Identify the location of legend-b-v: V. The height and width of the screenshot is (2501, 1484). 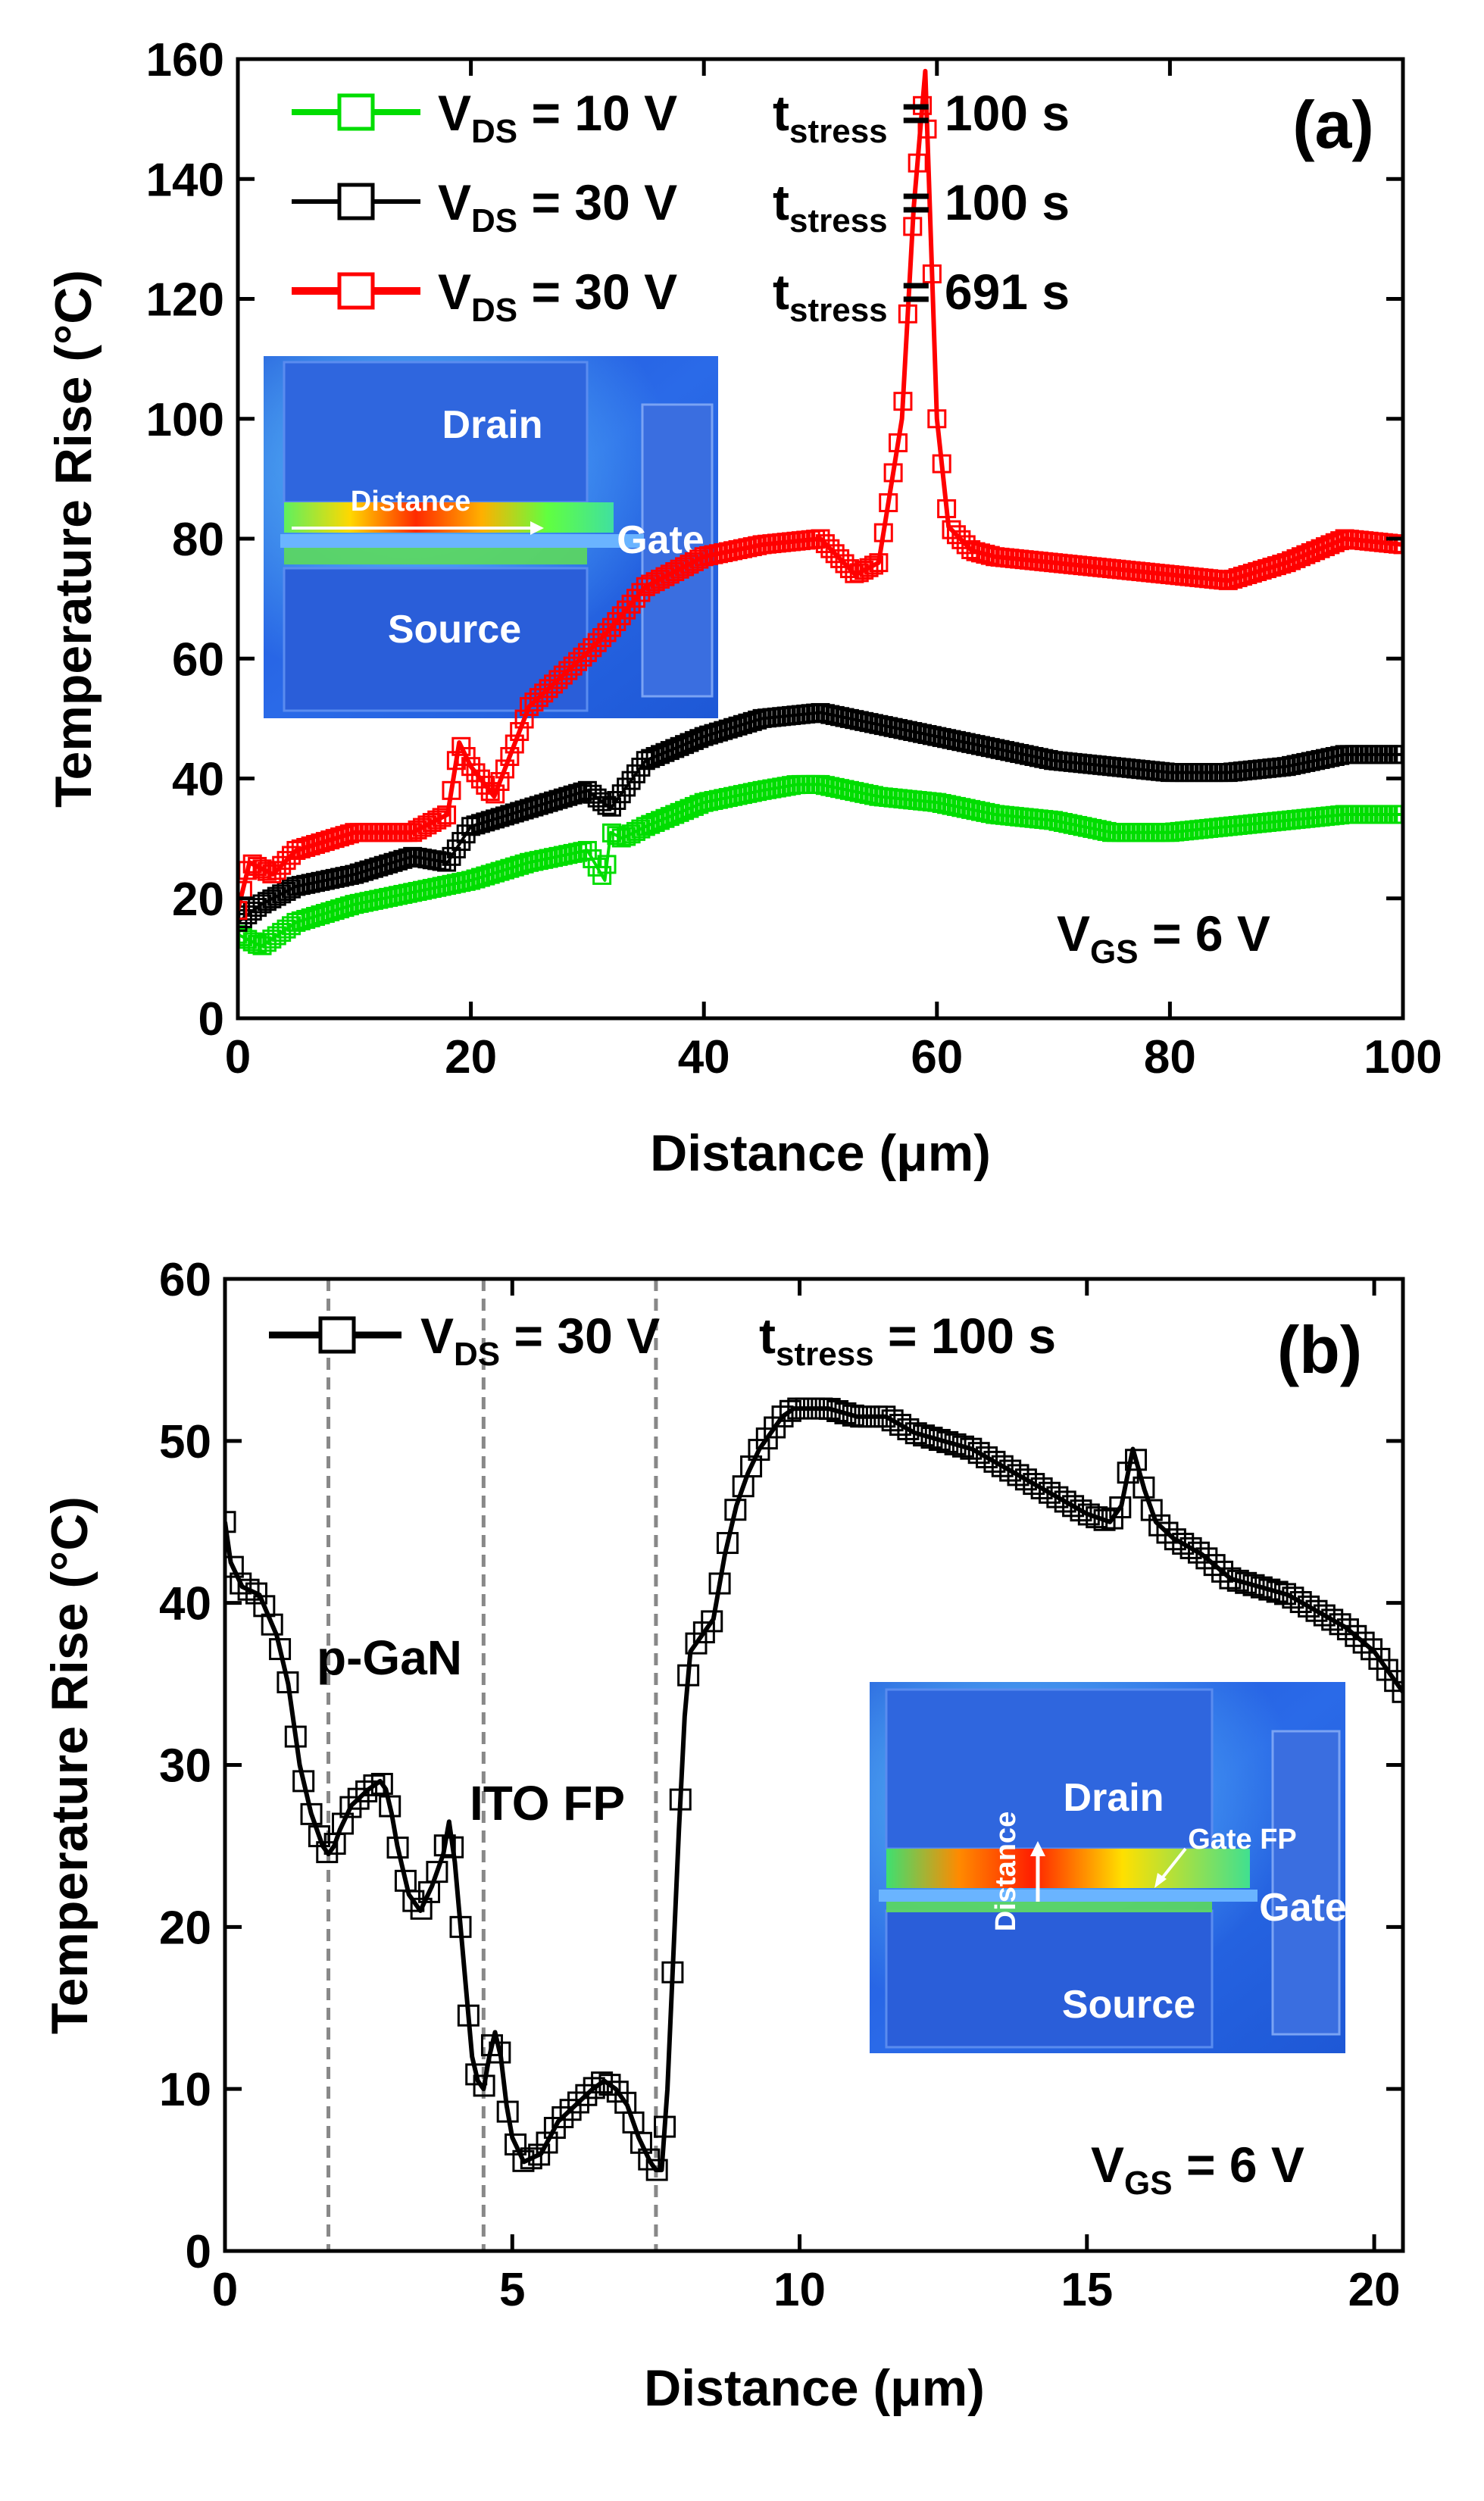
(437, 1336).